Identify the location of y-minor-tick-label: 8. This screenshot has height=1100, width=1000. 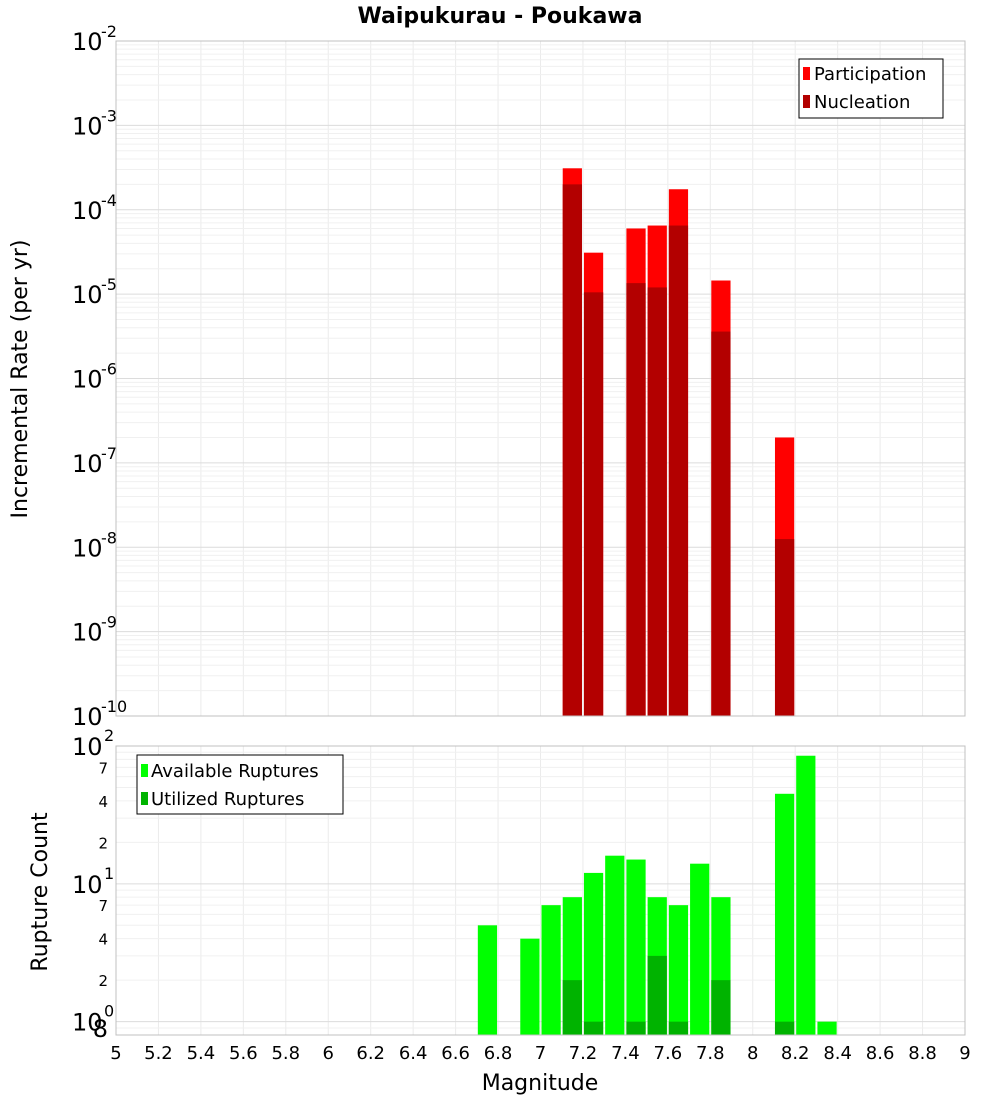
(100, 1029).